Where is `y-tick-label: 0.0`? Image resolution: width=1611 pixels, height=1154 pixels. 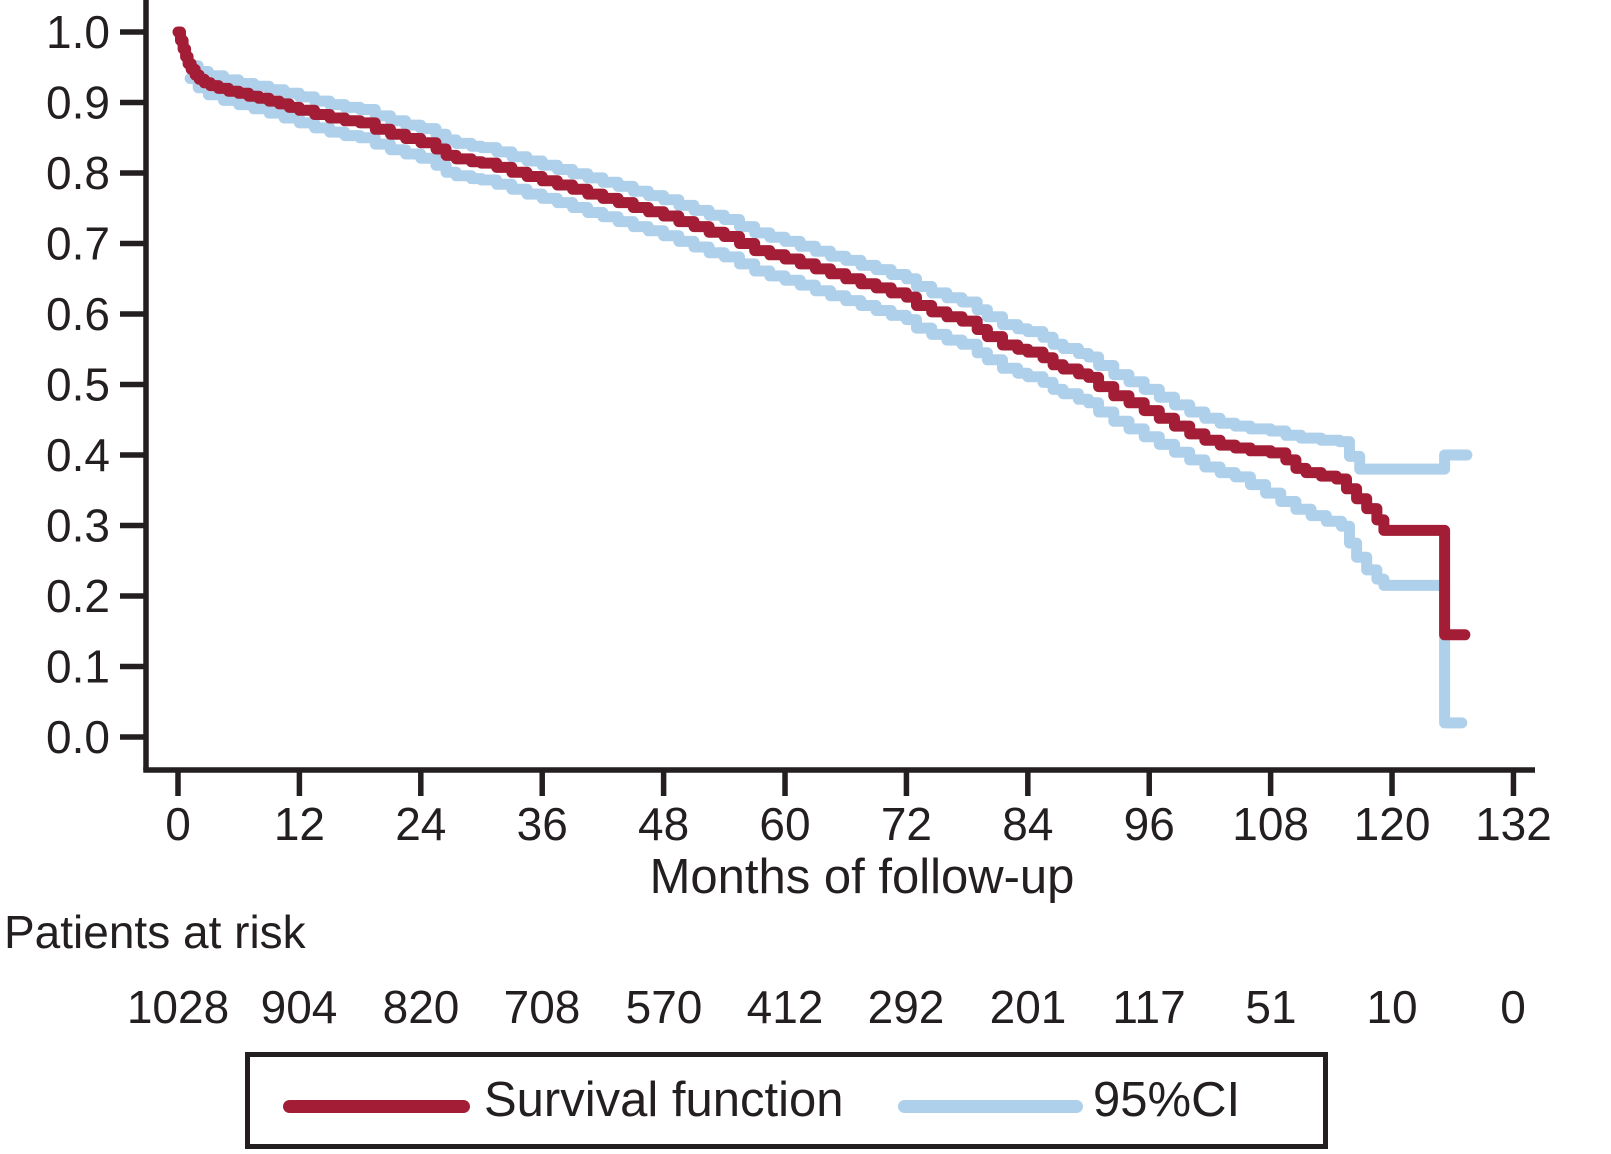 y-tick-label: 0.0 is located at coordinates (78, 737).